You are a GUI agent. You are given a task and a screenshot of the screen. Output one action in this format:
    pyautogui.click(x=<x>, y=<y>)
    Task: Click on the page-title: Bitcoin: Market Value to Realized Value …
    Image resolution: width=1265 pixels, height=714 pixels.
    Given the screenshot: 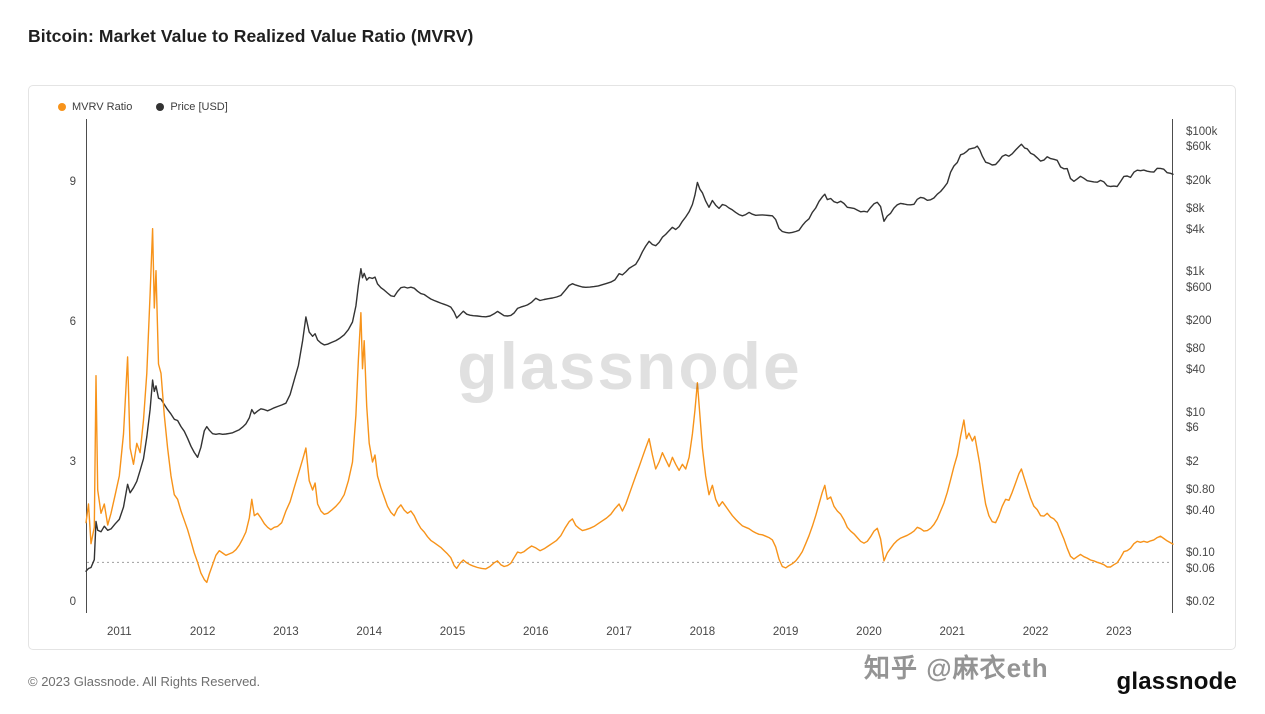 What is the action you would take?
    pyautogui.click(x=251, y=36)
    